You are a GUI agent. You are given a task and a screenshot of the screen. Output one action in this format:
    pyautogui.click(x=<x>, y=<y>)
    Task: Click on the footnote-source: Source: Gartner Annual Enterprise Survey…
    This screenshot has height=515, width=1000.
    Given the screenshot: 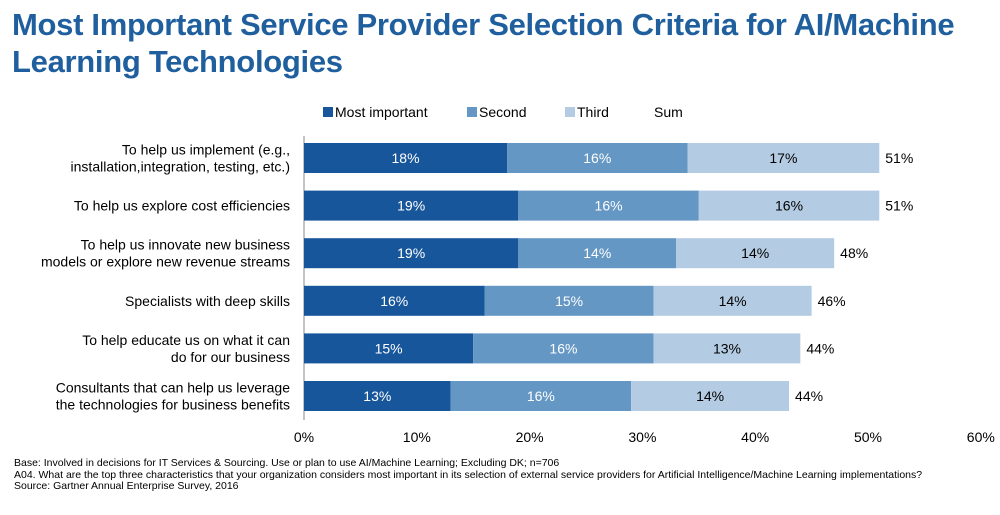 What is the action you would take?
    pyautogui.click(x=126, y=486)
    